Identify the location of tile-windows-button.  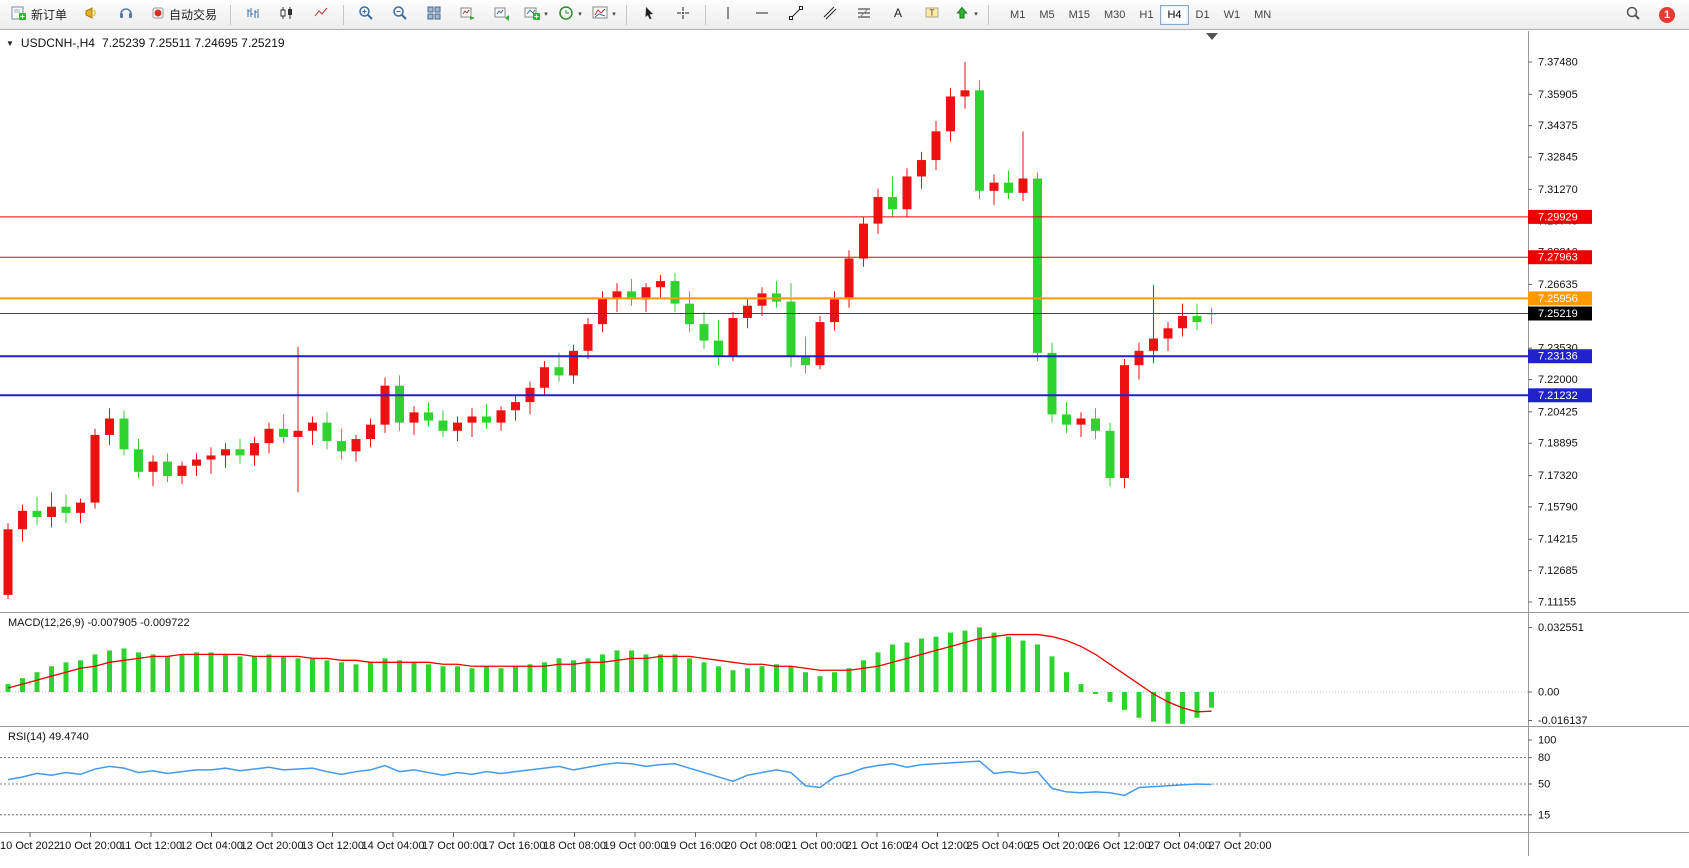
(434, 15).